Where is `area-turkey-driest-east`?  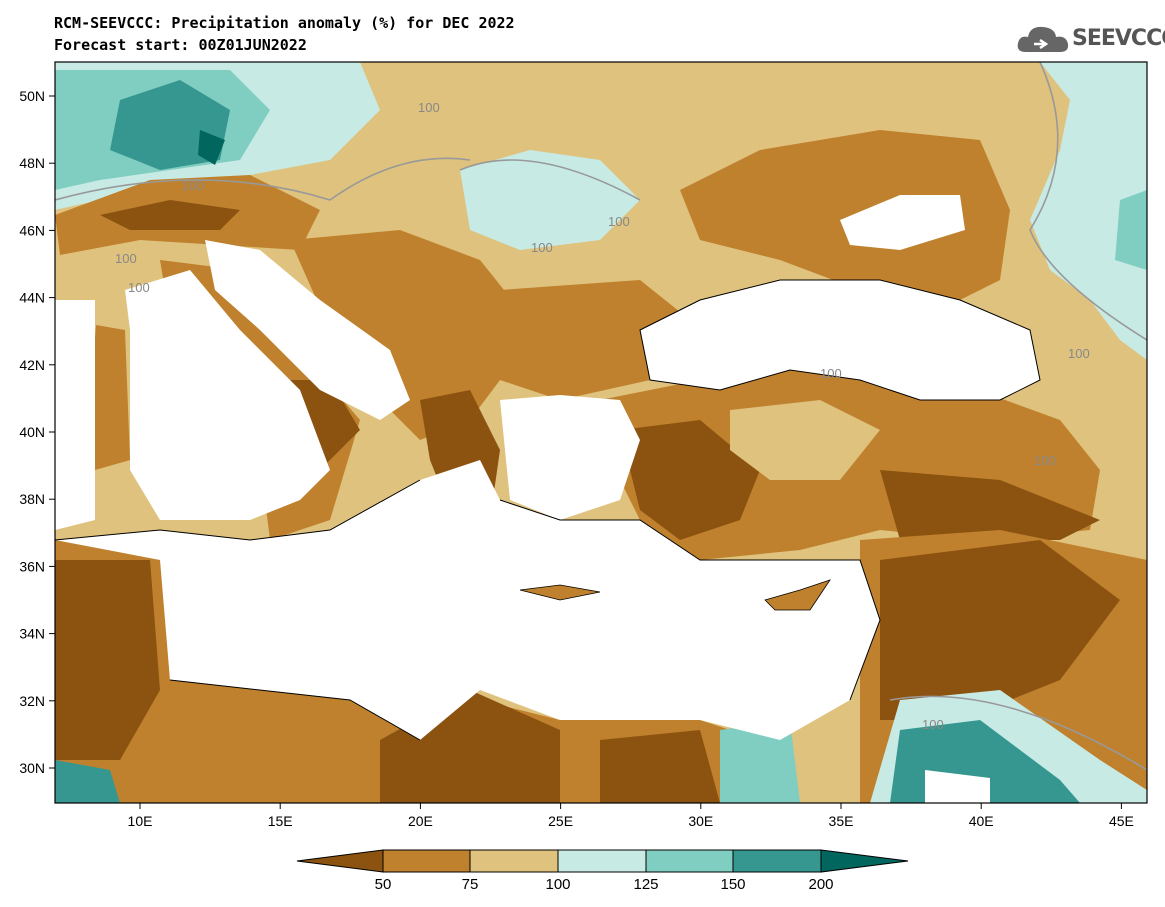
area-turkey-driest-east is located at coordinates (990, 505).